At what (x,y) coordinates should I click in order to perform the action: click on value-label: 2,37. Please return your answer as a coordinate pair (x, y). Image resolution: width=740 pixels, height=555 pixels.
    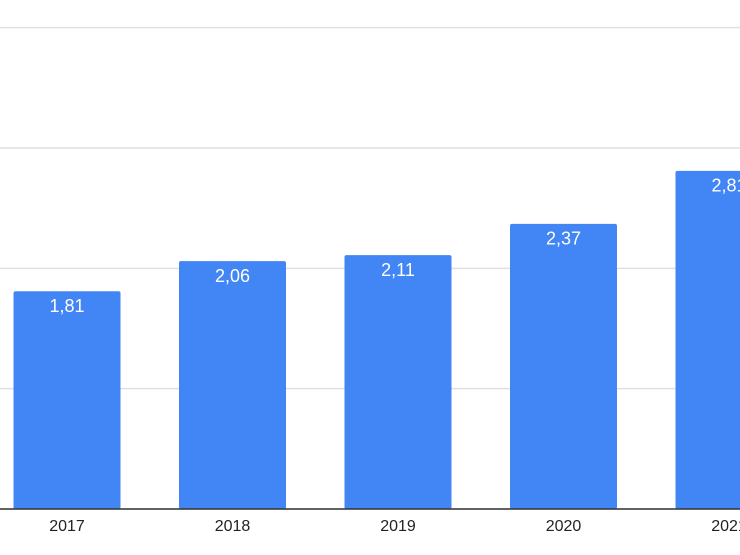
    Looking at the image, I should click on (563, 239).